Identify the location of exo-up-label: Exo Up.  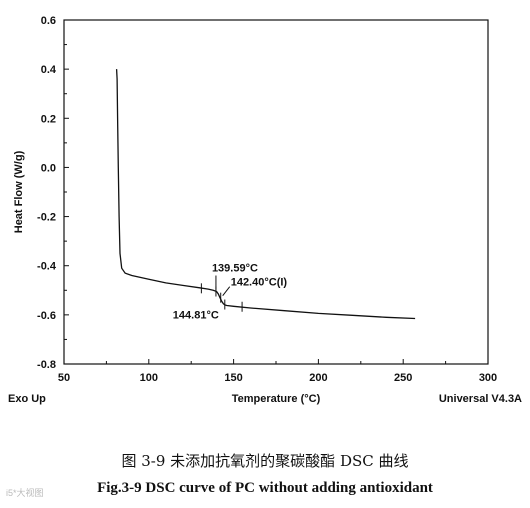
(27, 399).